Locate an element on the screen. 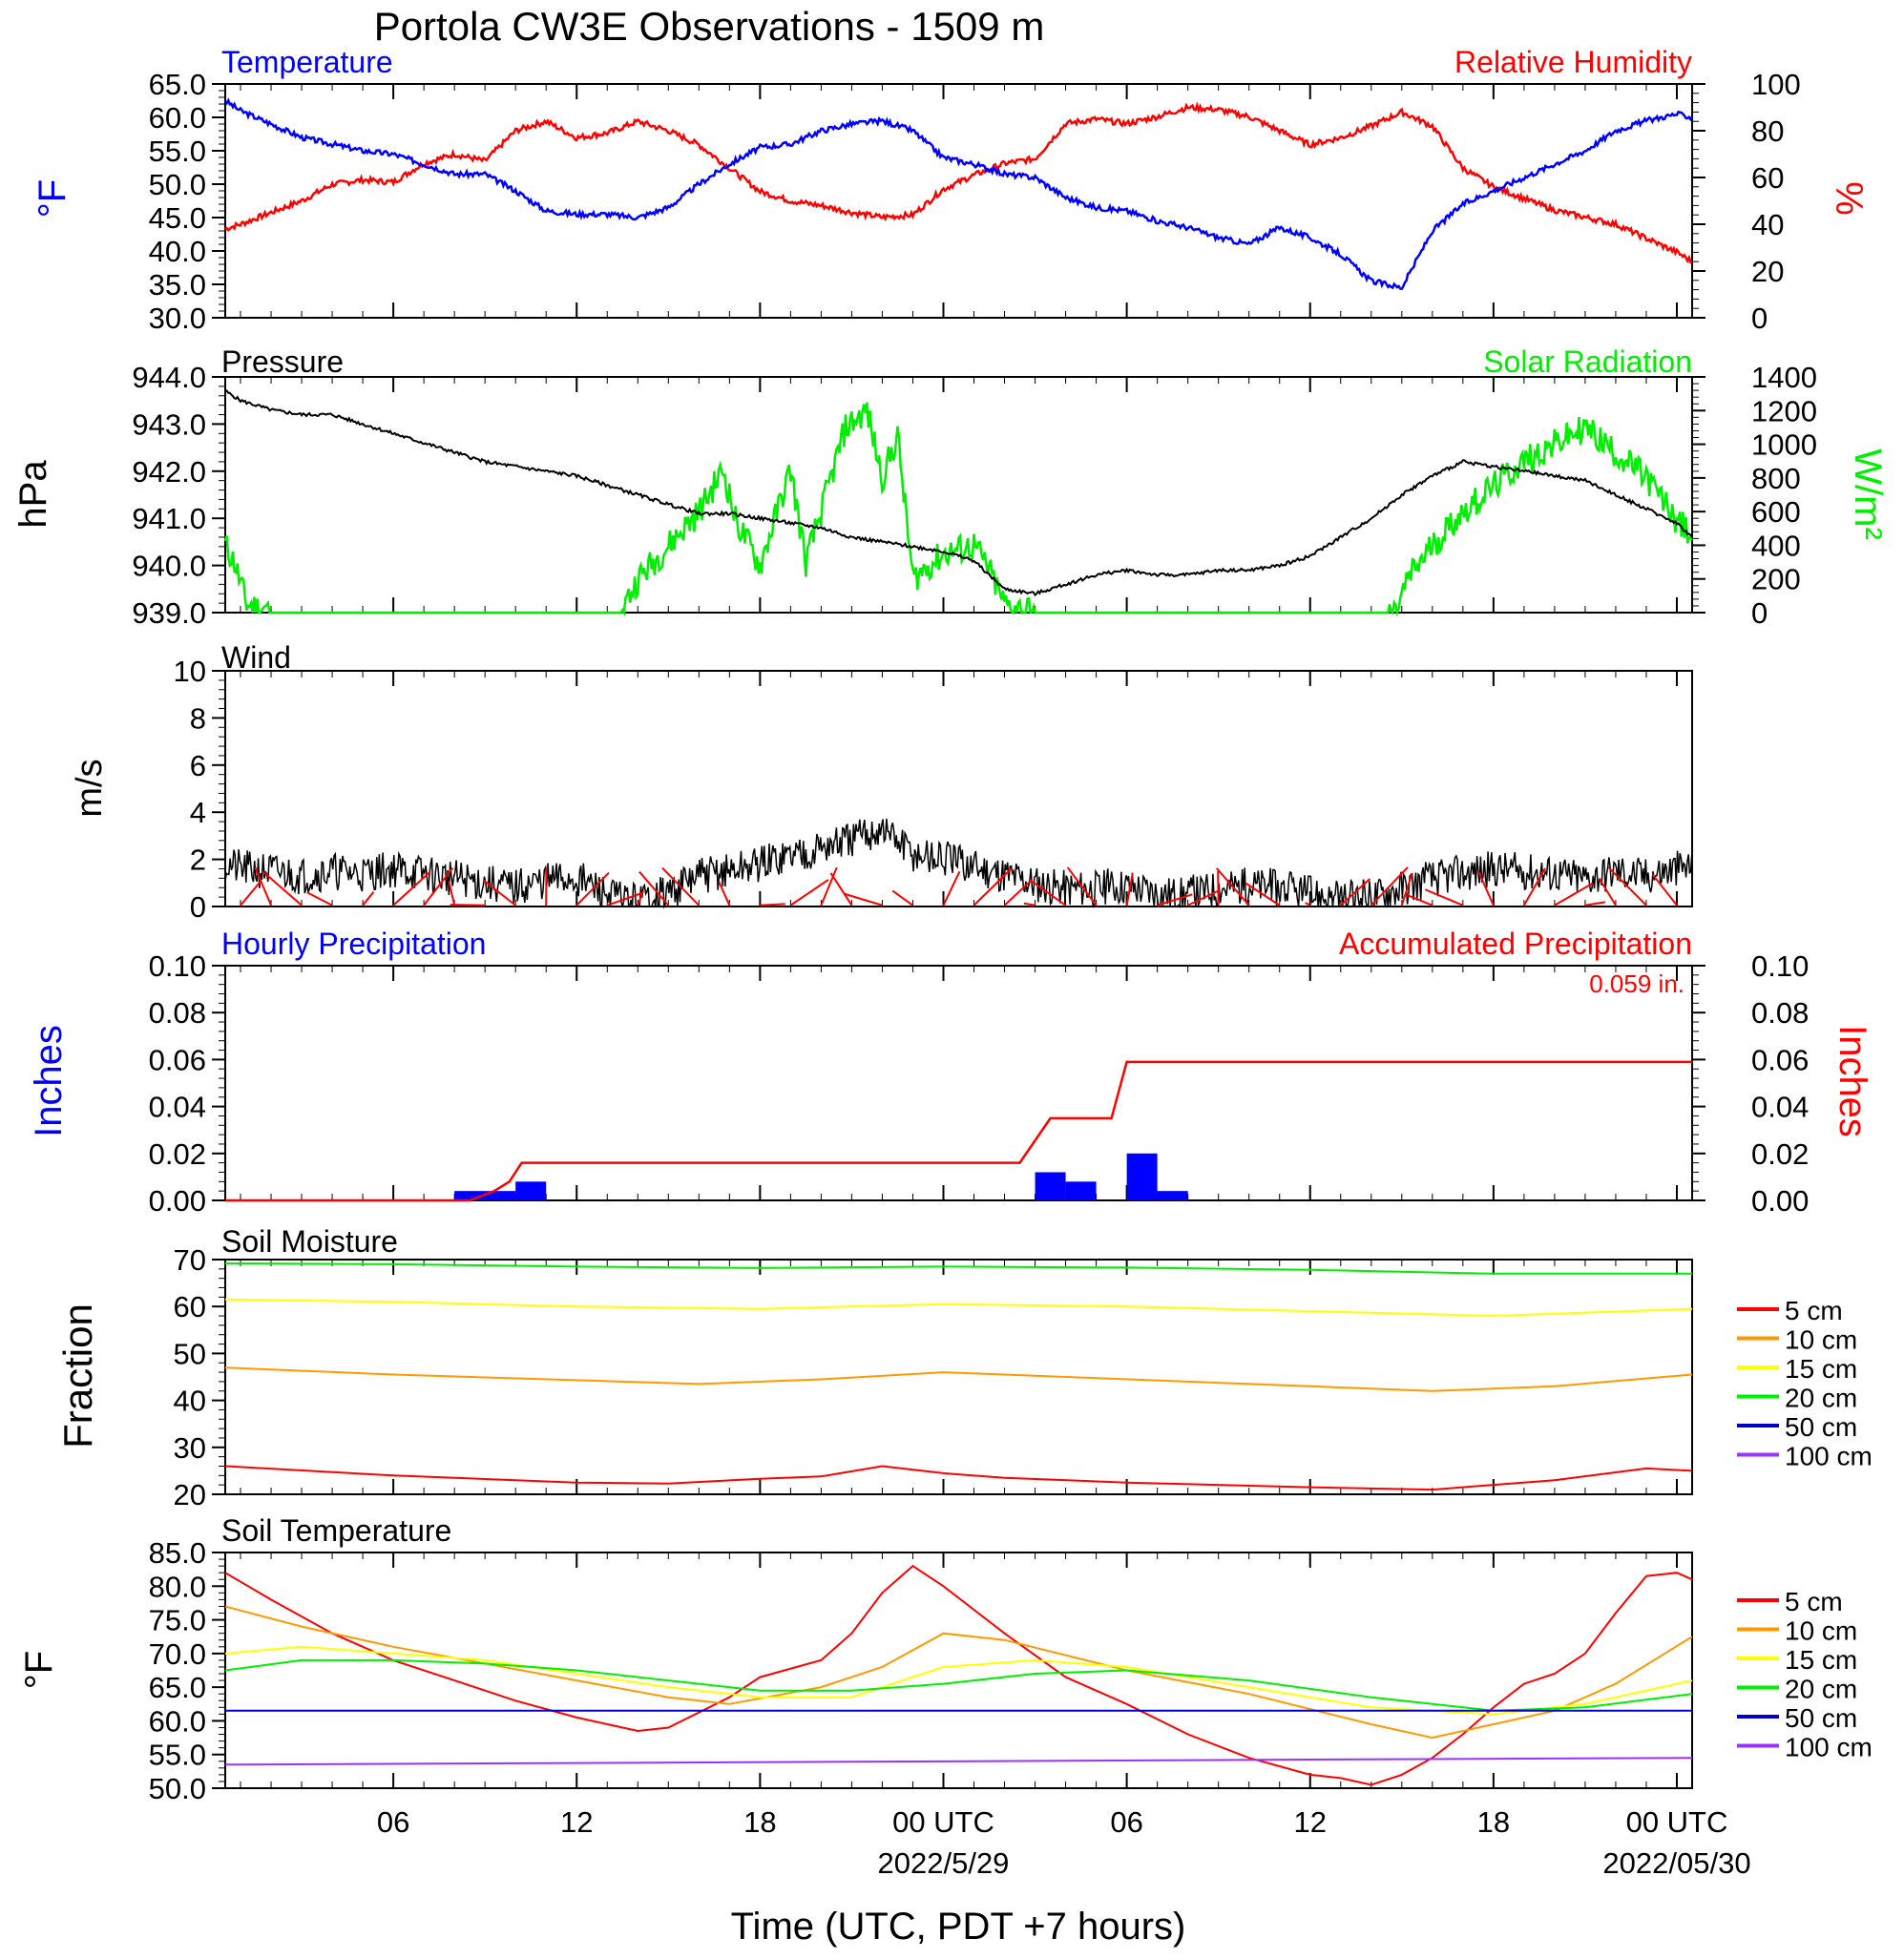  pressure-title: Pressure is located at coordinates (282, 361).